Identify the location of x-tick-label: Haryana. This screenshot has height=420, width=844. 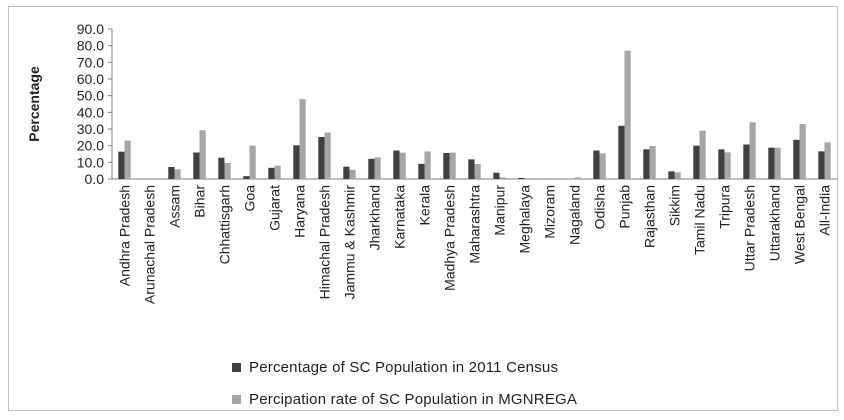
(300, 211).